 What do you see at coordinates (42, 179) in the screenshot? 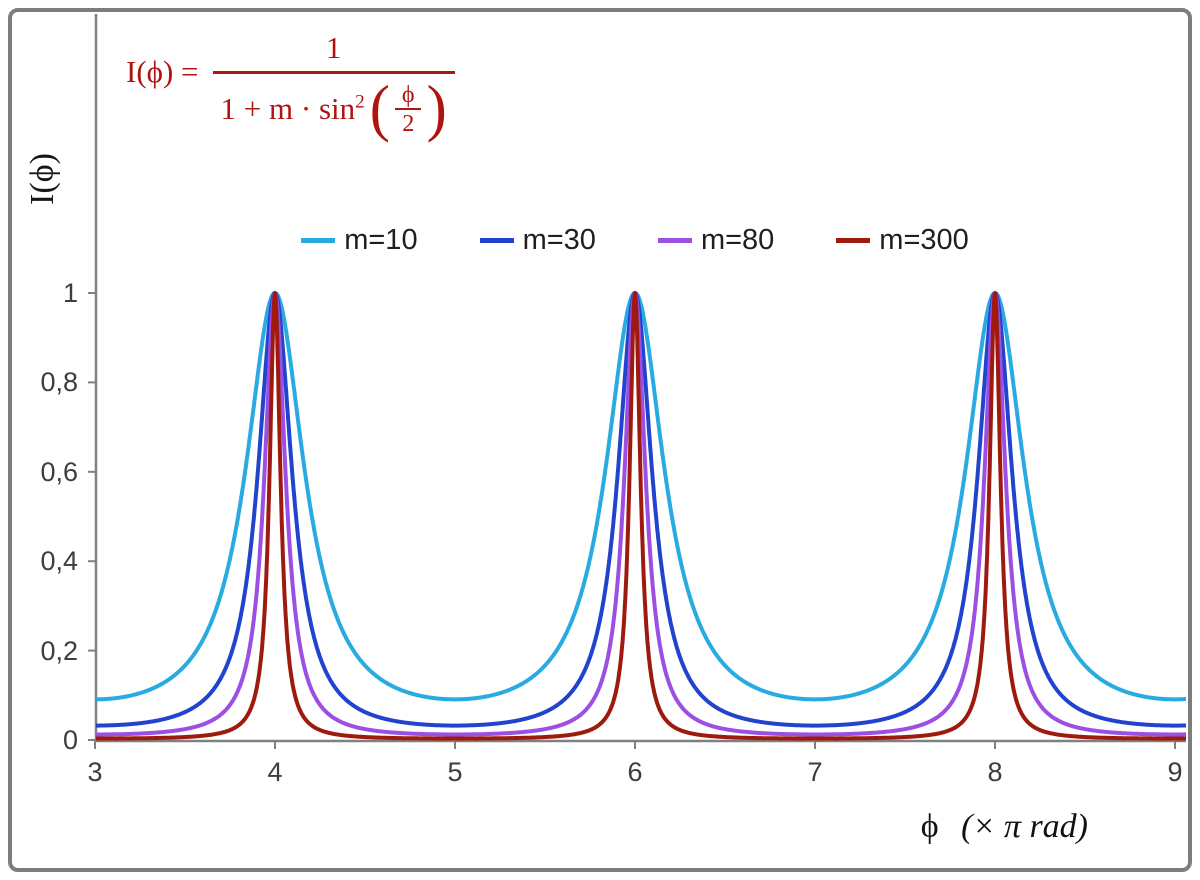
I see `y-axis-title: I(ϕ)` at bounding box center [42, 179].